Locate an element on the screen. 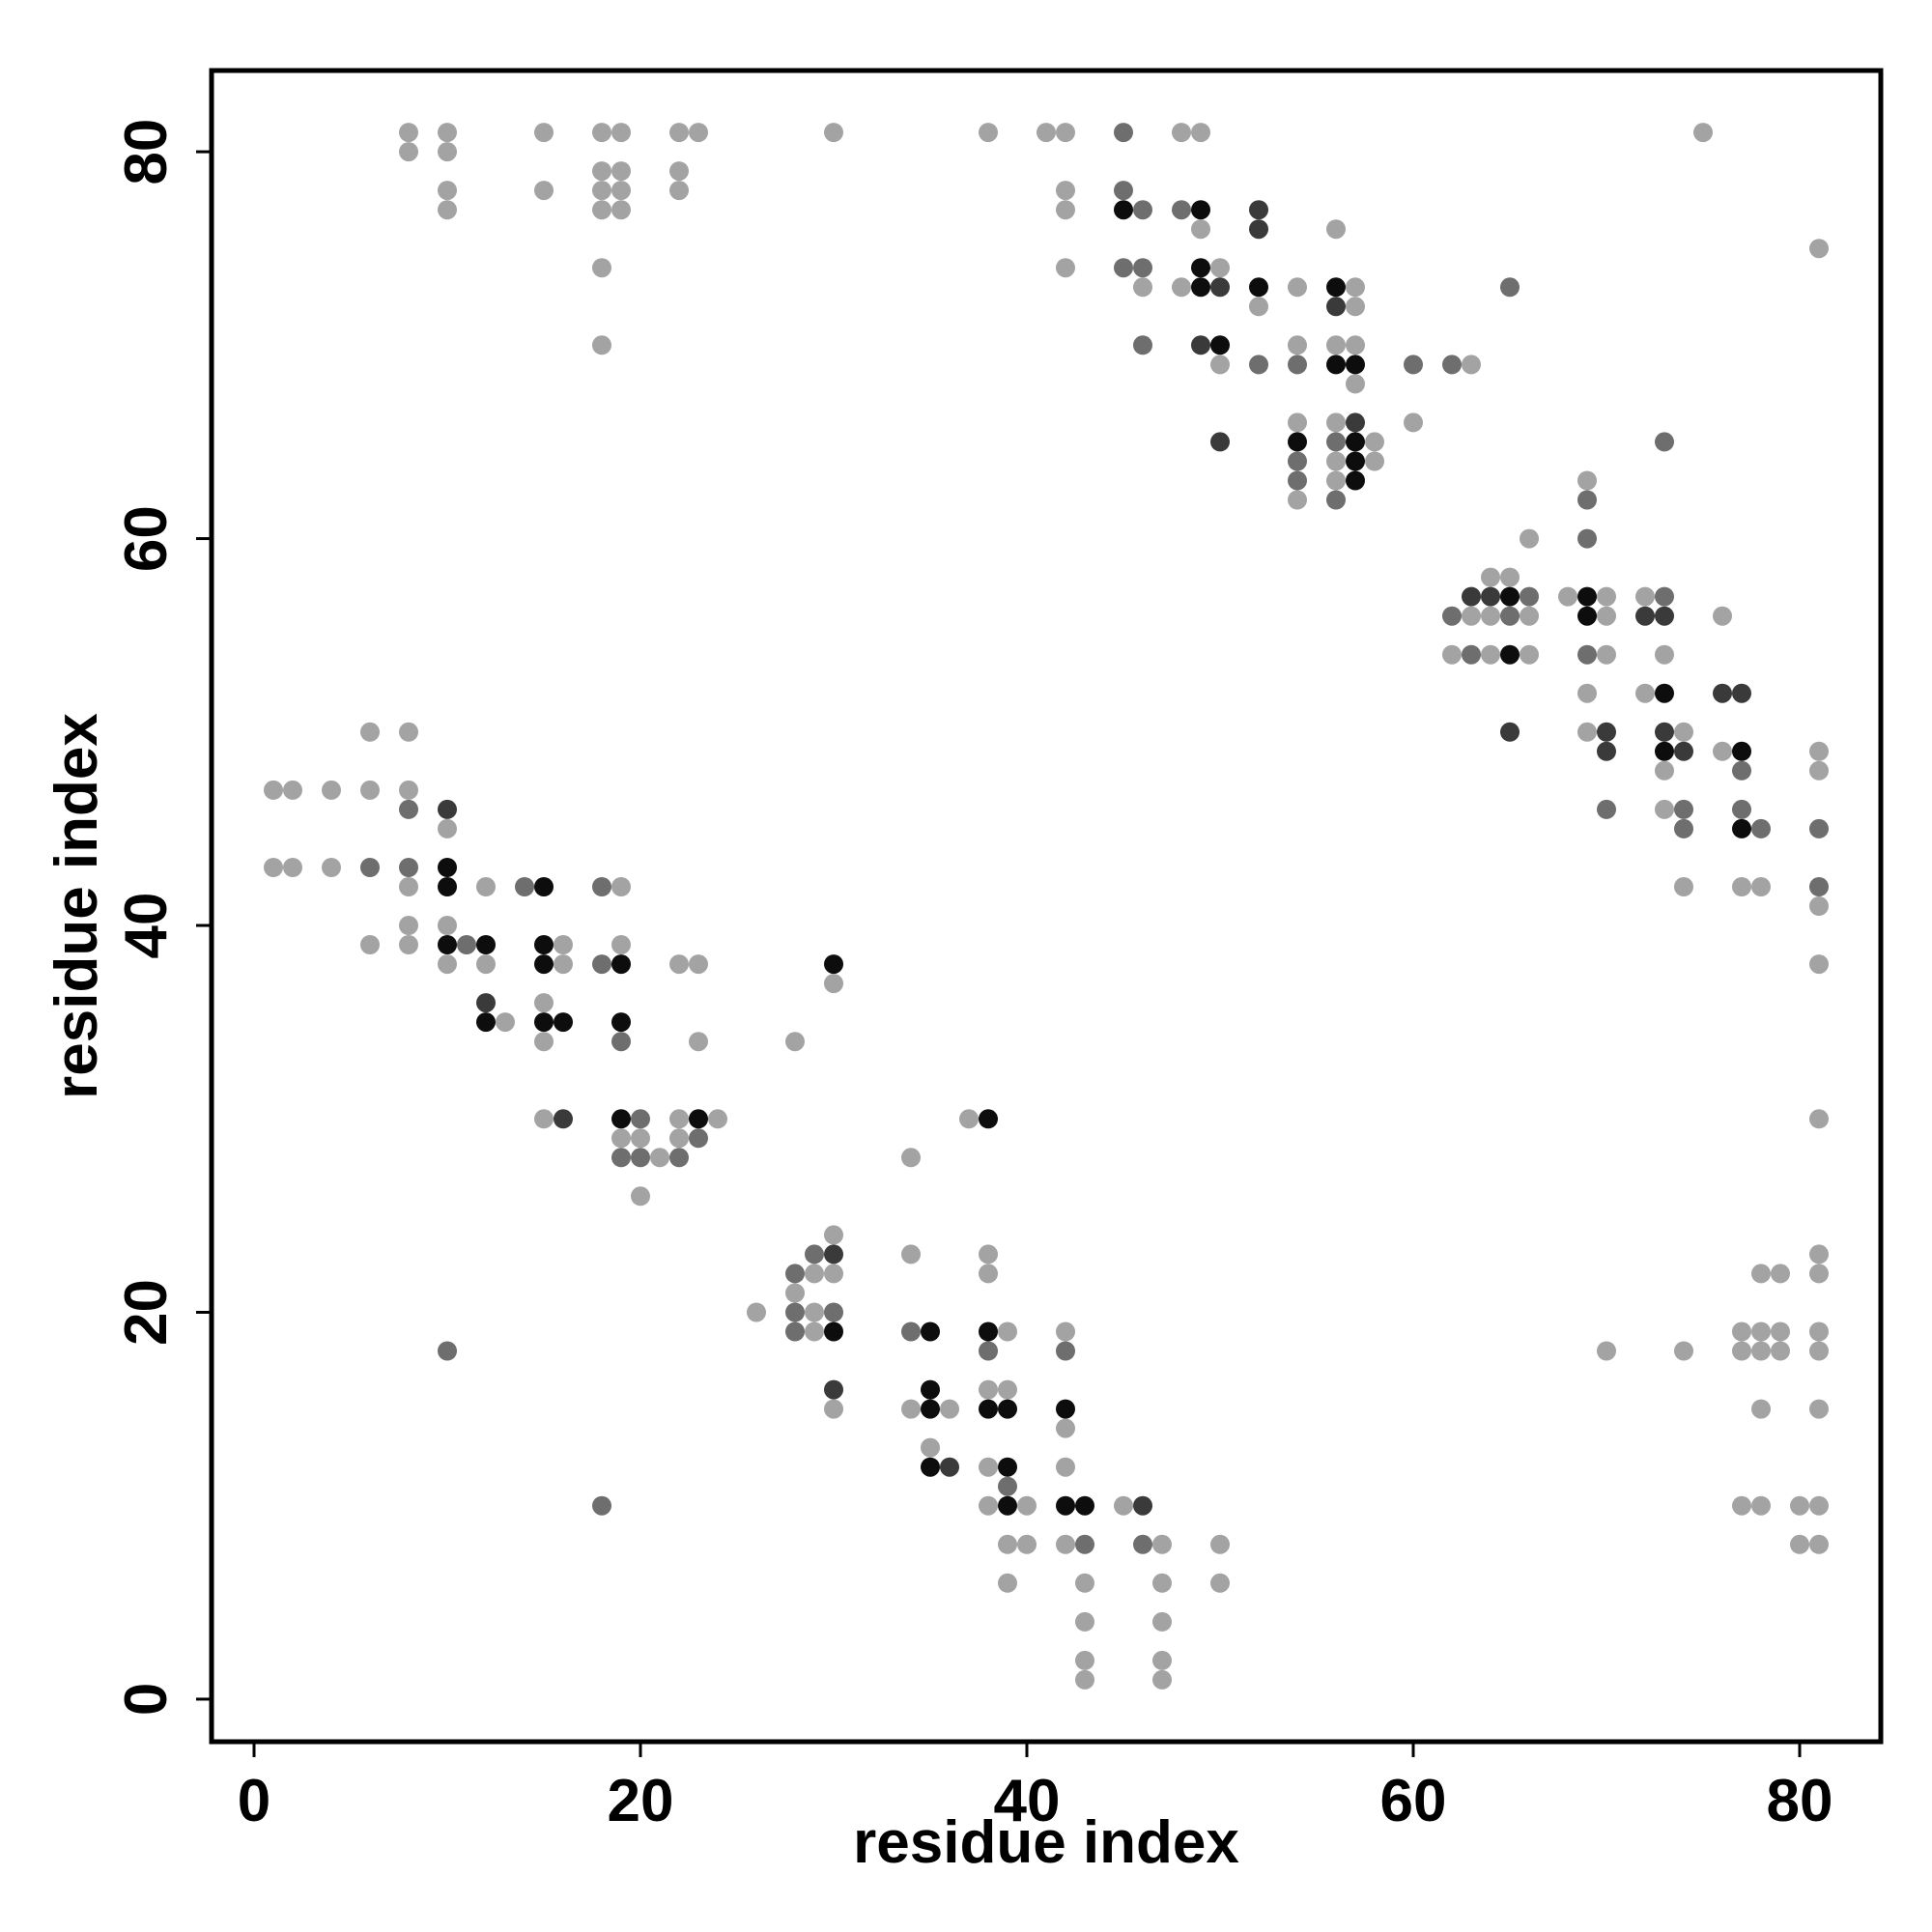 The width and height of the screenshot is (1932, 1932). x-tick-label: 20 is located at coordinates (641, 1801).